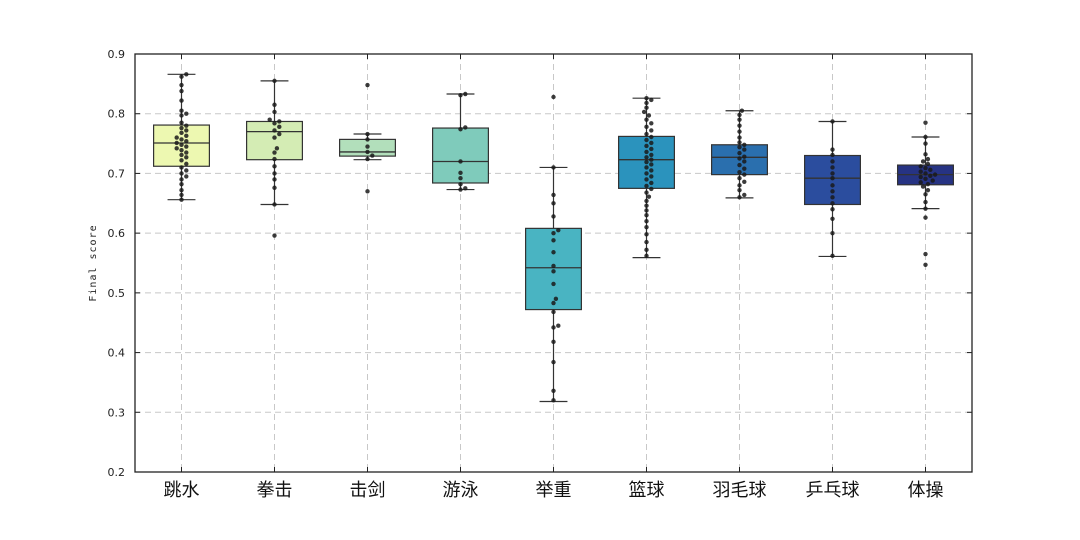 The height and width of the screenshot is (540, 1080). Describe the element at coordinates (554, 490) in the screenshot. I see `category-label: 举重` at that location.